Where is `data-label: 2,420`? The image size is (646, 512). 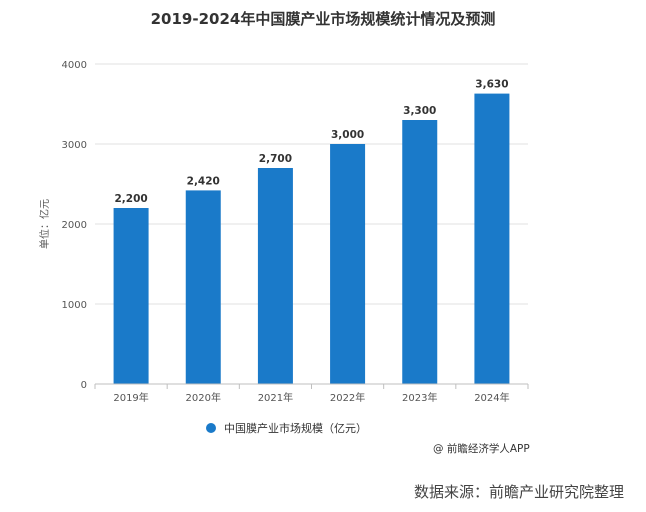
data-label: 2,420 is located at coordinates (203, 181).